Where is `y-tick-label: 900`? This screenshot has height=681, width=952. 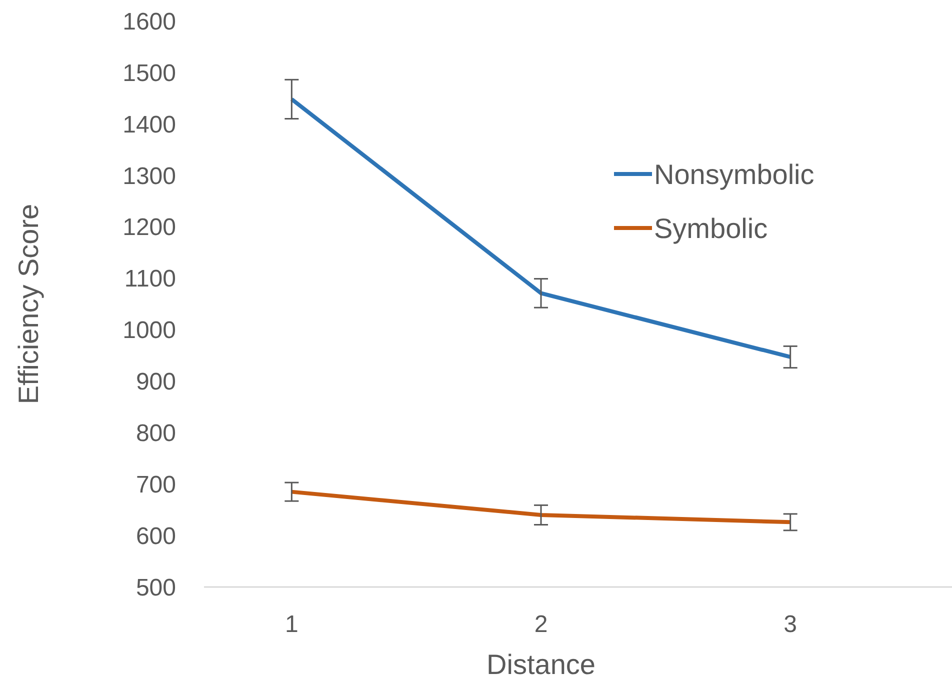 y-tick-label: 900 is located at coordinates (156, 382).